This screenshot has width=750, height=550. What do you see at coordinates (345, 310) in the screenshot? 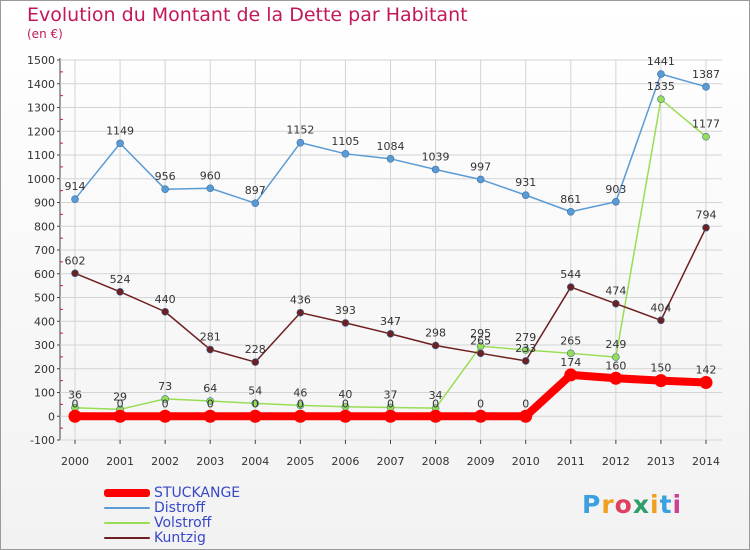
I see `data-label-kuntzig: 393` at bounding box center [345, 310].